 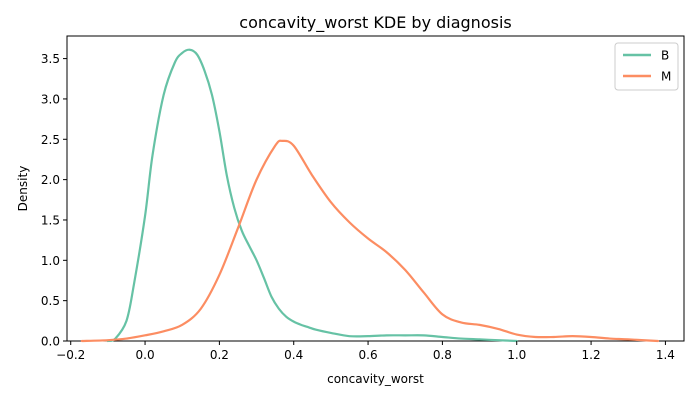 What do you see at coordinates (516, 355) in the screenshot?
I see `x-tick-label: 1.0` at bounding box center [516, 355].